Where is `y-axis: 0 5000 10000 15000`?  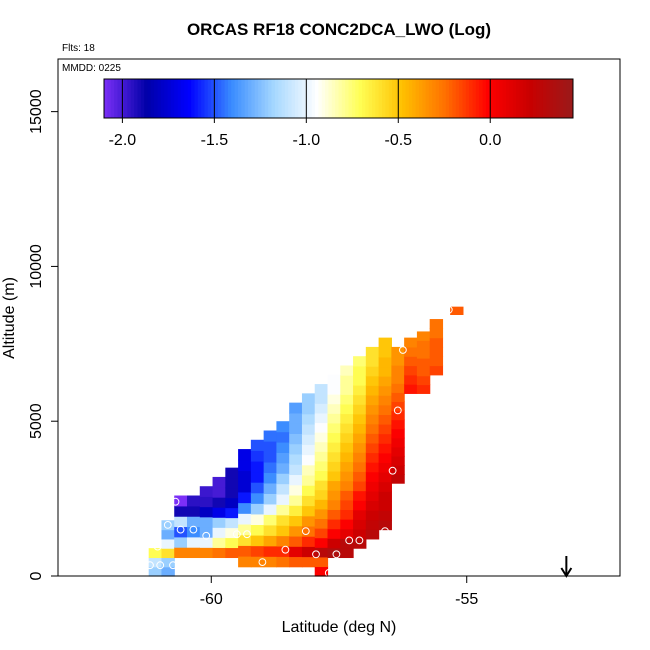
y-axis: 0 5000 10000 15000 is located at coordinates (43, 334).